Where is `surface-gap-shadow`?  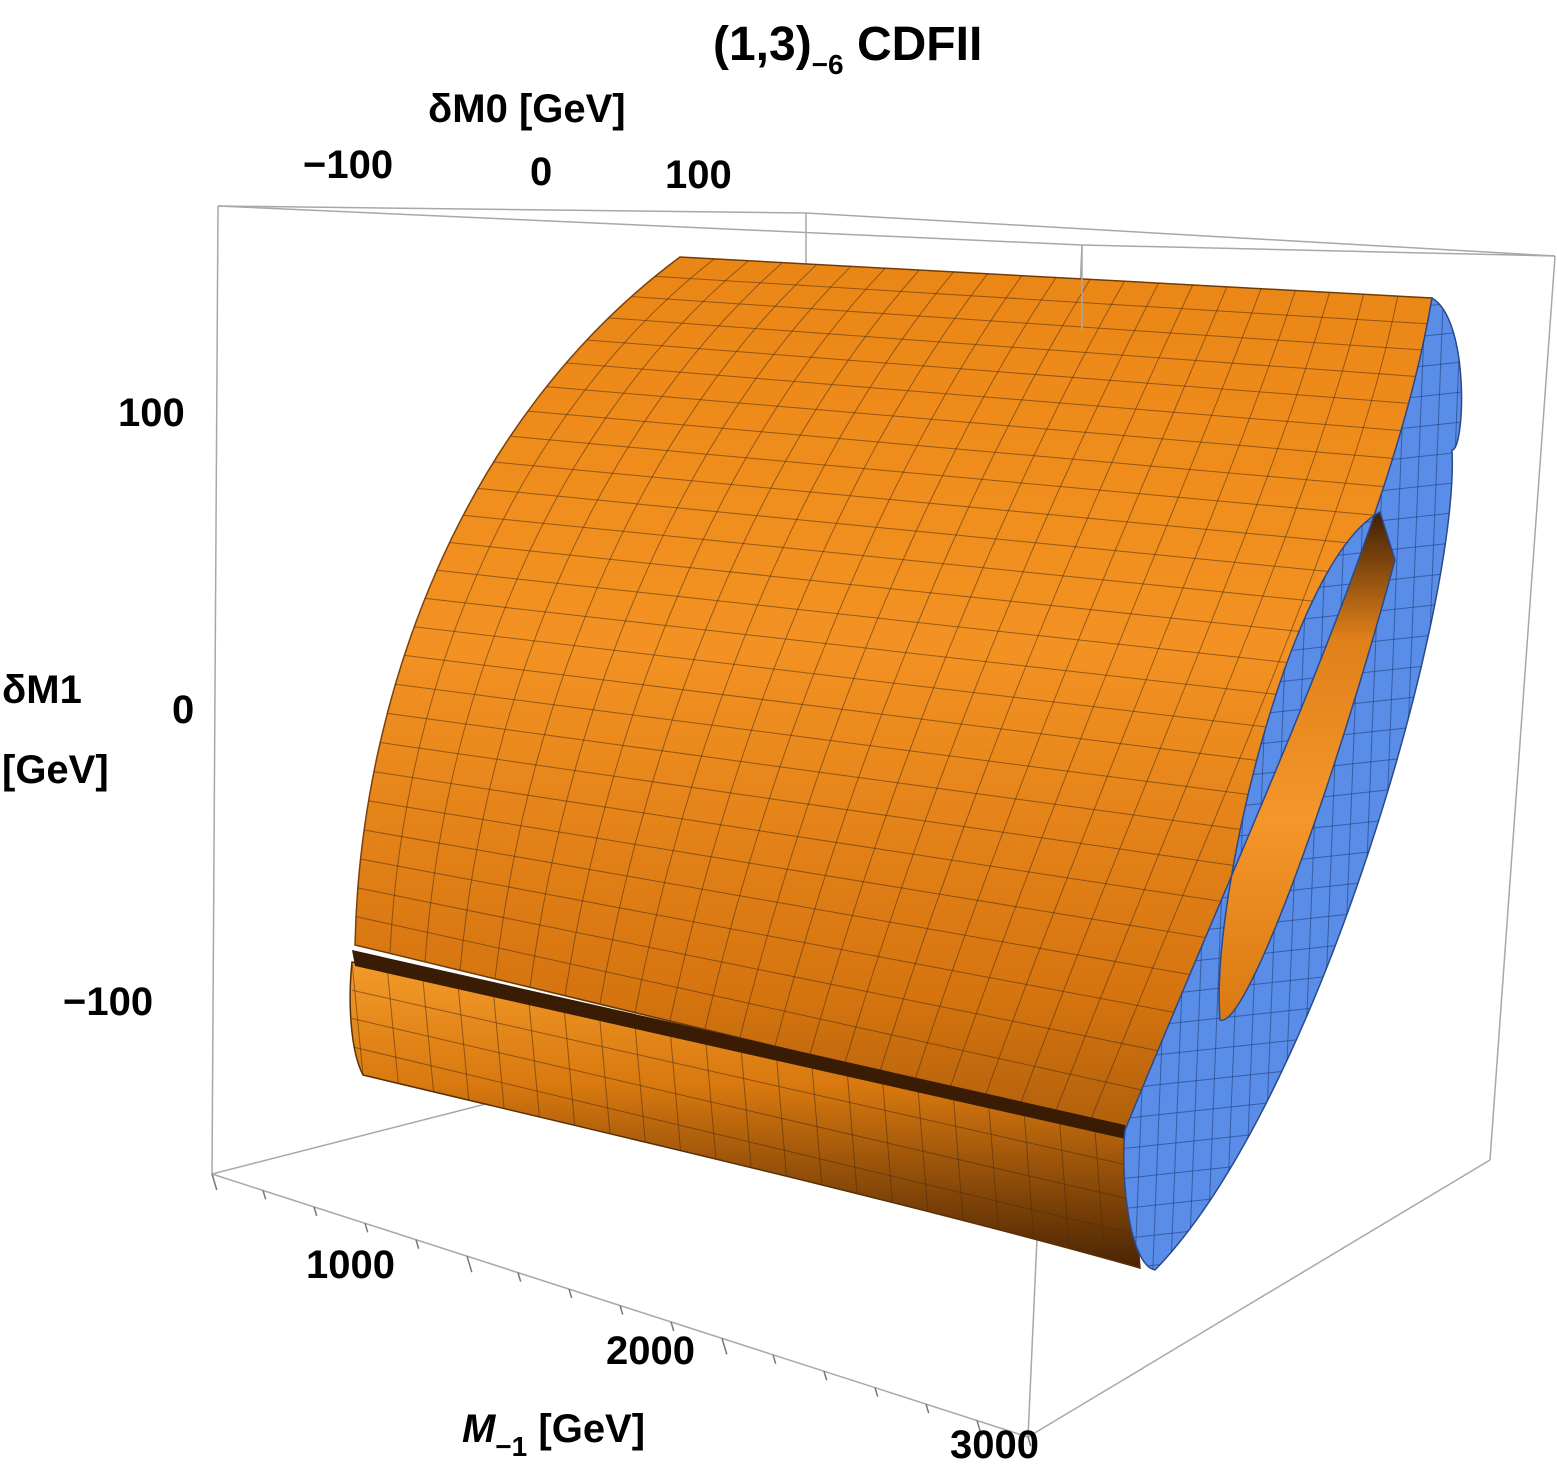 surface-gap-shadow is located at coordinates (741, 1045).